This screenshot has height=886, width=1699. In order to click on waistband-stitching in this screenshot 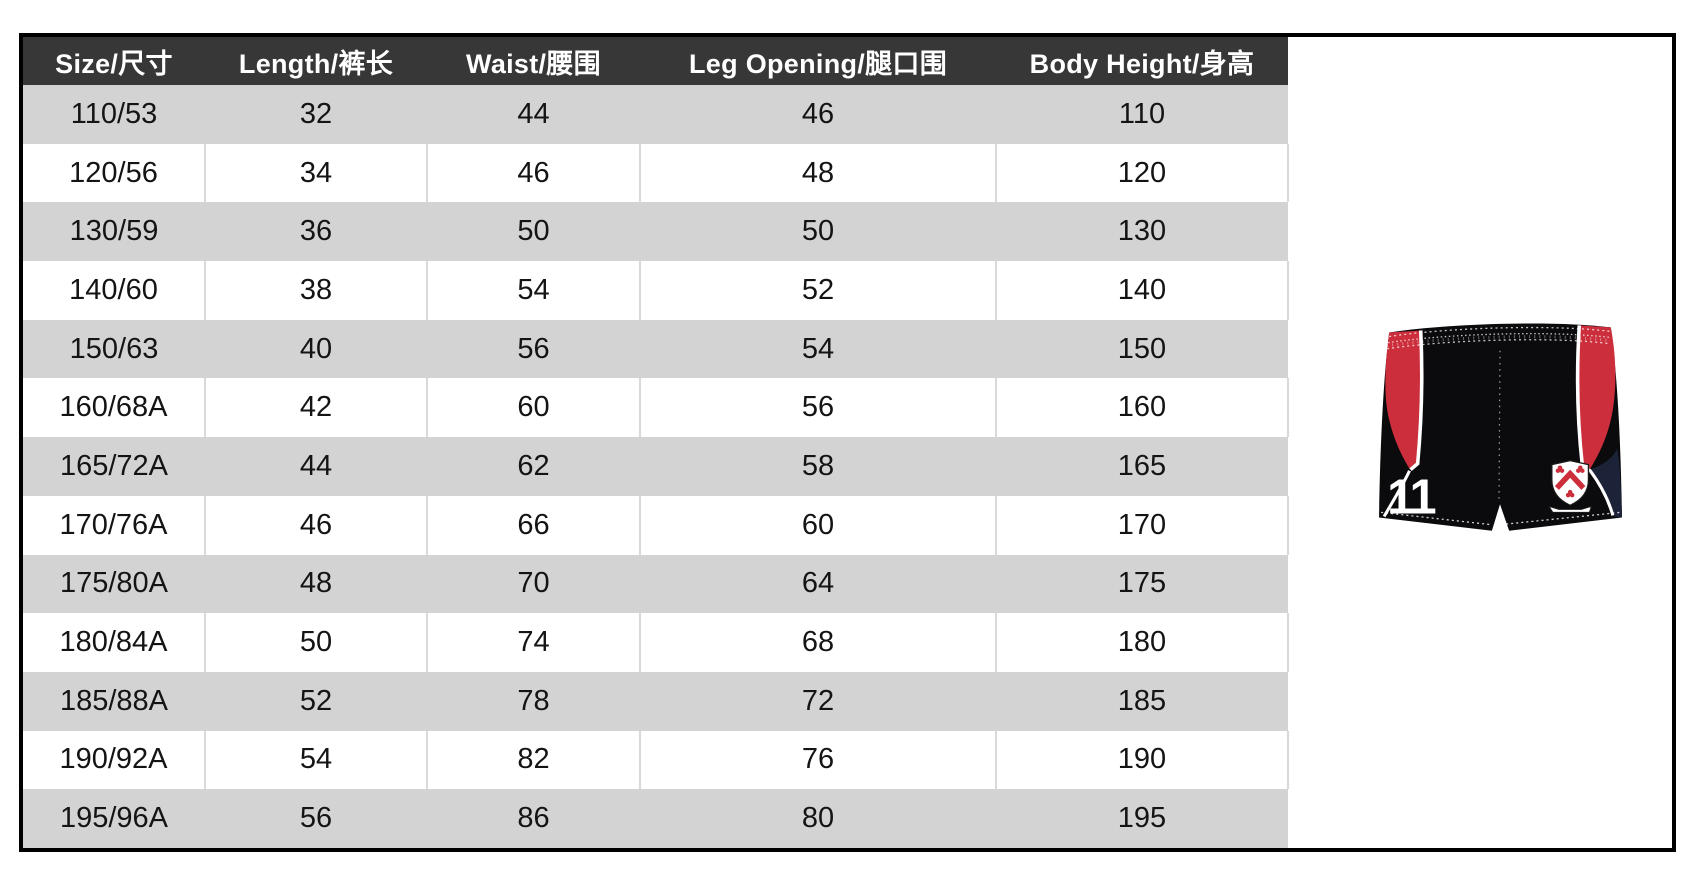, I will do `click(1498, 338)`.